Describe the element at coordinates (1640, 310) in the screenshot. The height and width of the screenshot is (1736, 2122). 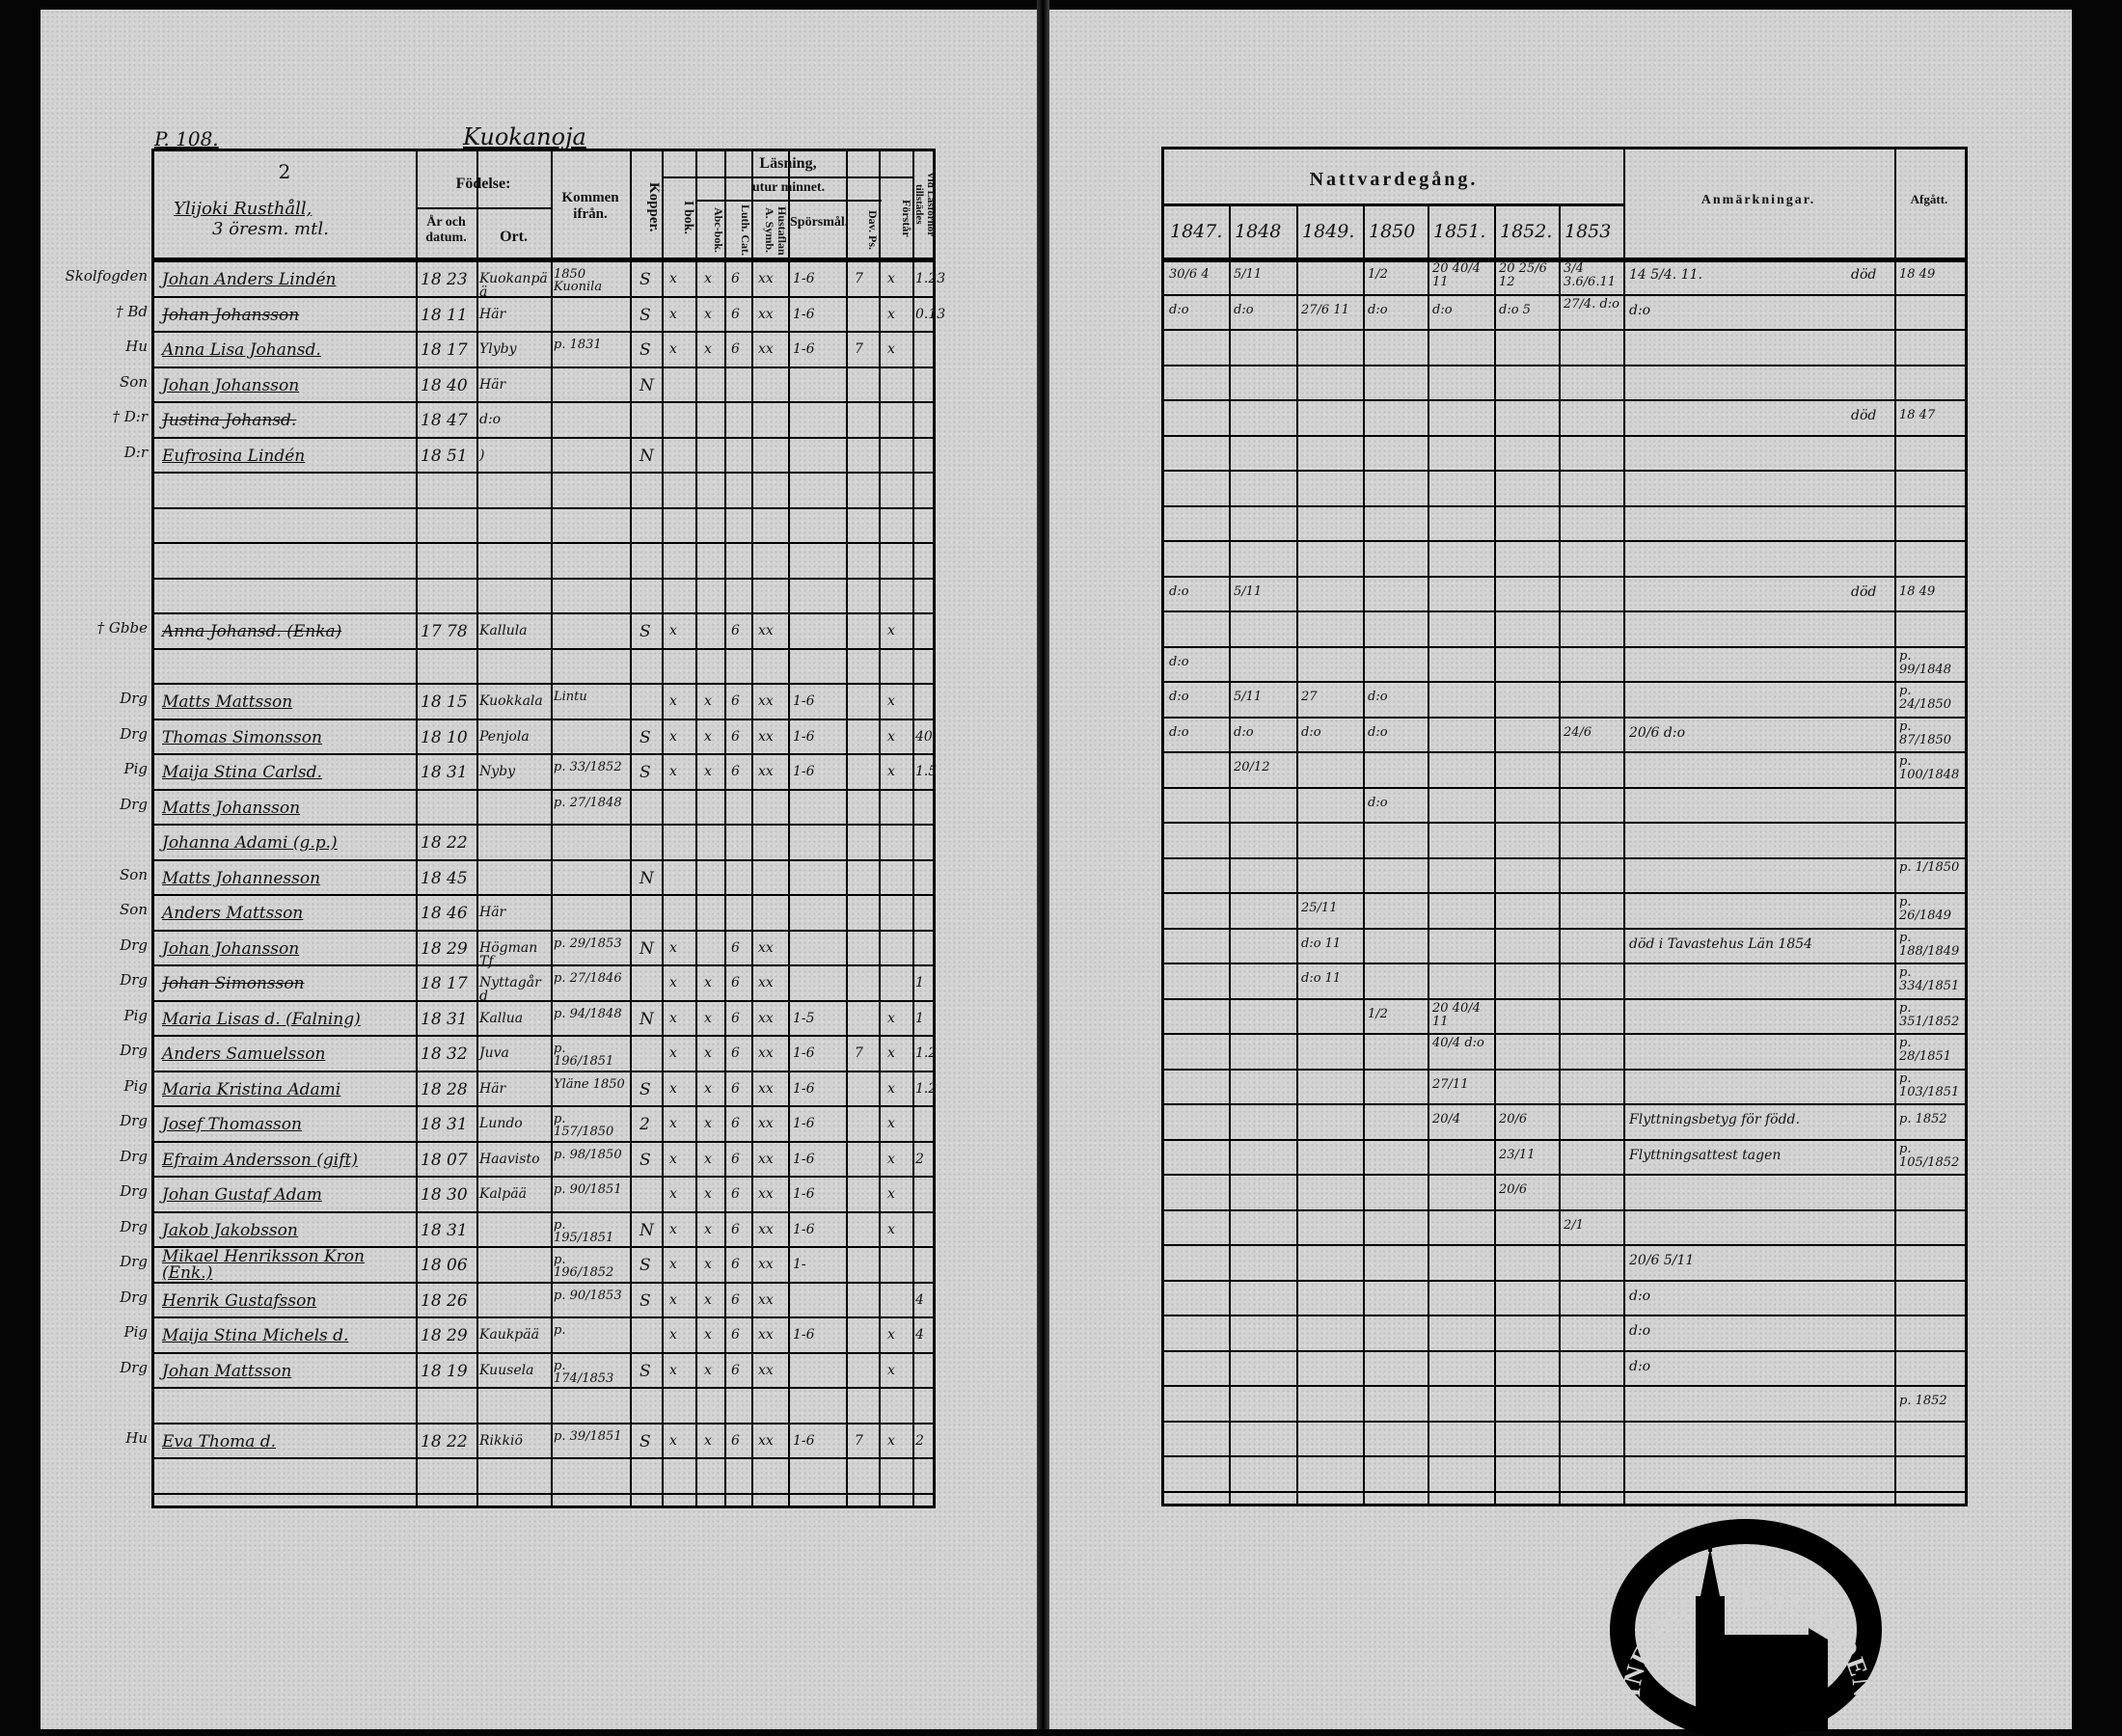
I see `remark: d:o` at that location.